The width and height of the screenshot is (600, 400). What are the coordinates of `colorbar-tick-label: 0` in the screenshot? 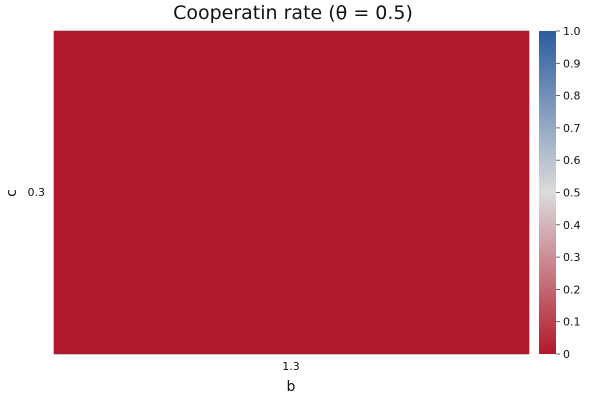 It's located at (566, 354).